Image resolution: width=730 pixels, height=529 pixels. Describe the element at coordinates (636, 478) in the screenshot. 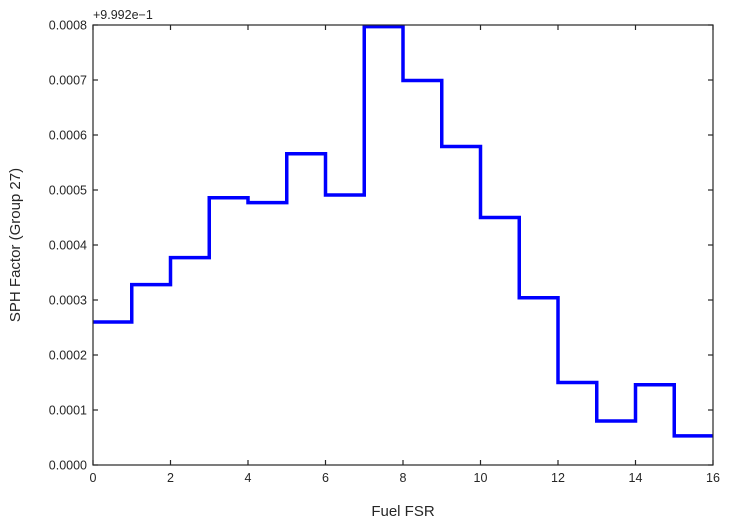

I see `x-tick-label: 14` at that location.